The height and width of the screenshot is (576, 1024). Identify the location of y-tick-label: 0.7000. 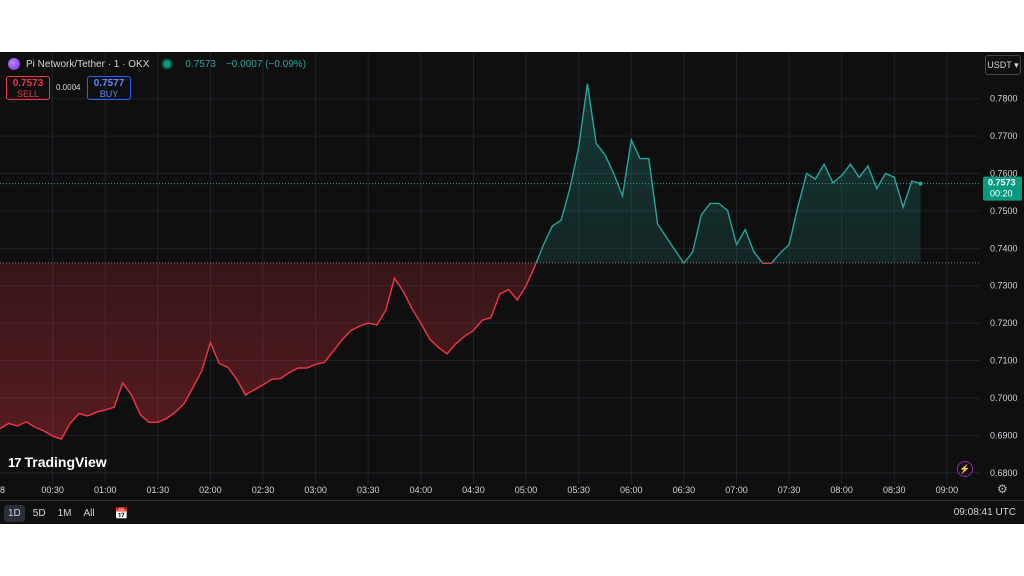
(1004, 398).